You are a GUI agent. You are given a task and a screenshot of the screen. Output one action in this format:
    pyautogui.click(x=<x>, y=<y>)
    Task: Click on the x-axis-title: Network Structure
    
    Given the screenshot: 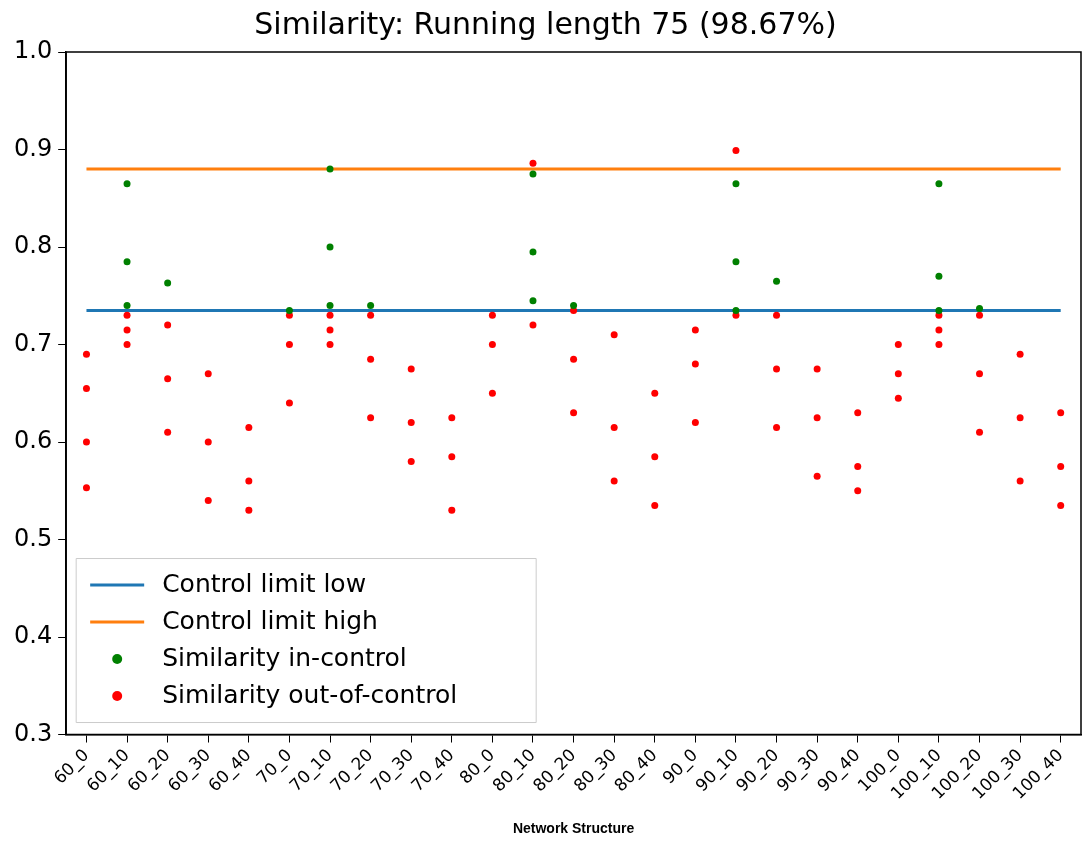 What is the action you would take?
    pyautogui.click(x=573, y=828)
    